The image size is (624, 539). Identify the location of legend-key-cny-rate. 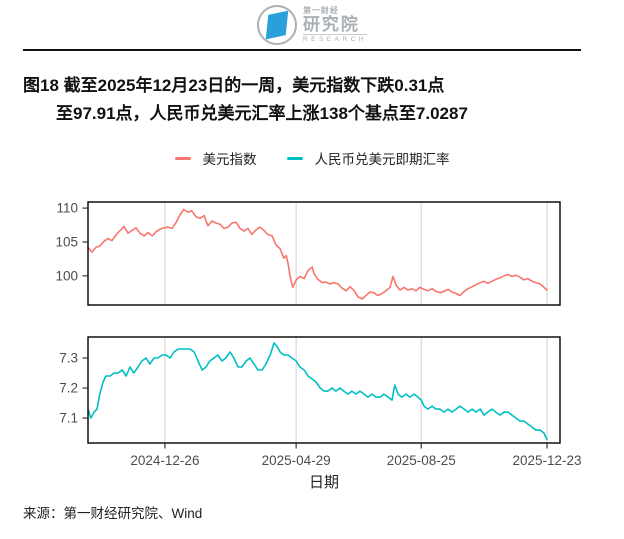
(294, 158).